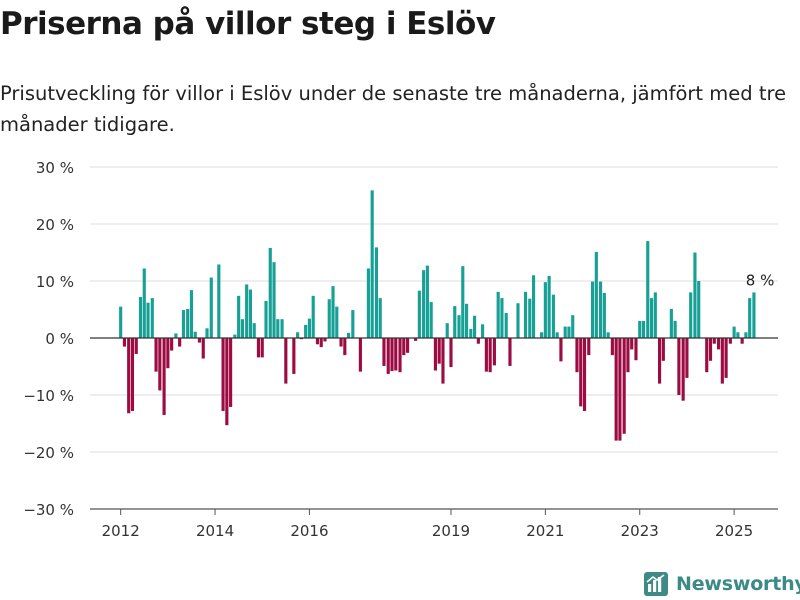  What do you see at coordinates (121, 531) in the screenshot?
I see `x-tick-label: 2012` at bounding box center [121, 531].